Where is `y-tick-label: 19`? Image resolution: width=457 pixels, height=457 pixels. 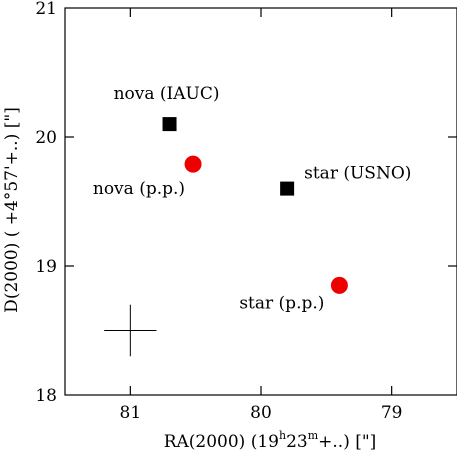 y-tick-label: 19 is located at coordinates (46, 267).